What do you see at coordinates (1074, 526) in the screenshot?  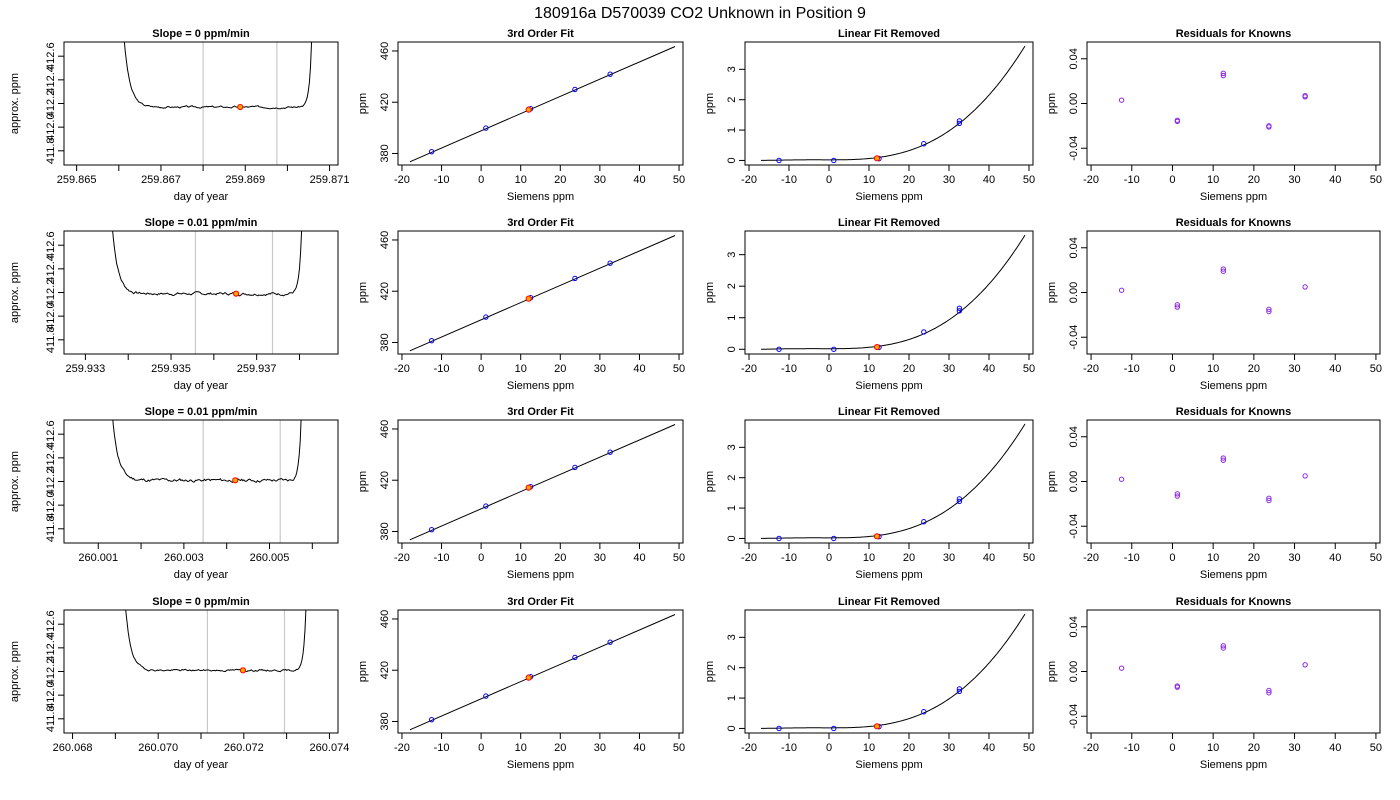 I see `y-tick-label: -0.04` at bounding box center [1074, 526].